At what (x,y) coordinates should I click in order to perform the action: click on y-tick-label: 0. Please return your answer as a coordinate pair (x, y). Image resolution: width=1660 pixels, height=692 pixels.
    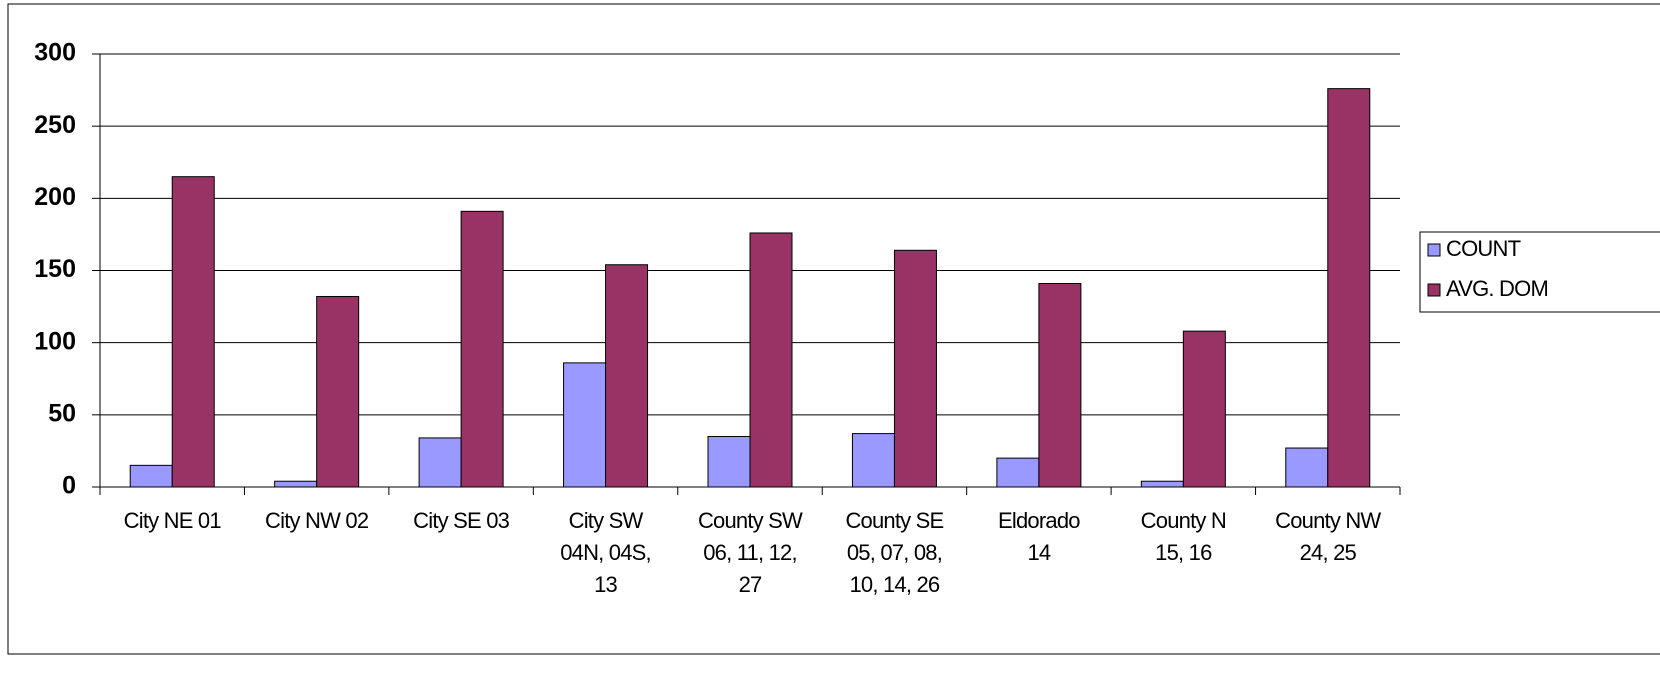
    Looking at the image, I should click on (69, 486).